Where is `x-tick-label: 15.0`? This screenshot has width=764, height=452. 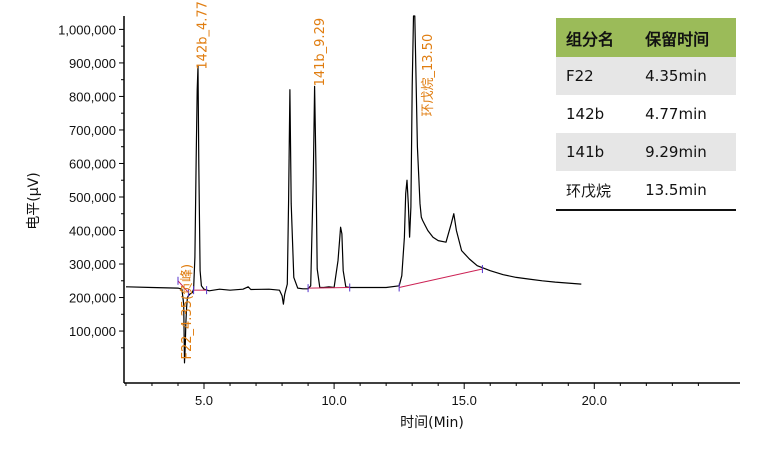
x-tick-label: 15.0 is located at coordinates (464, 400).